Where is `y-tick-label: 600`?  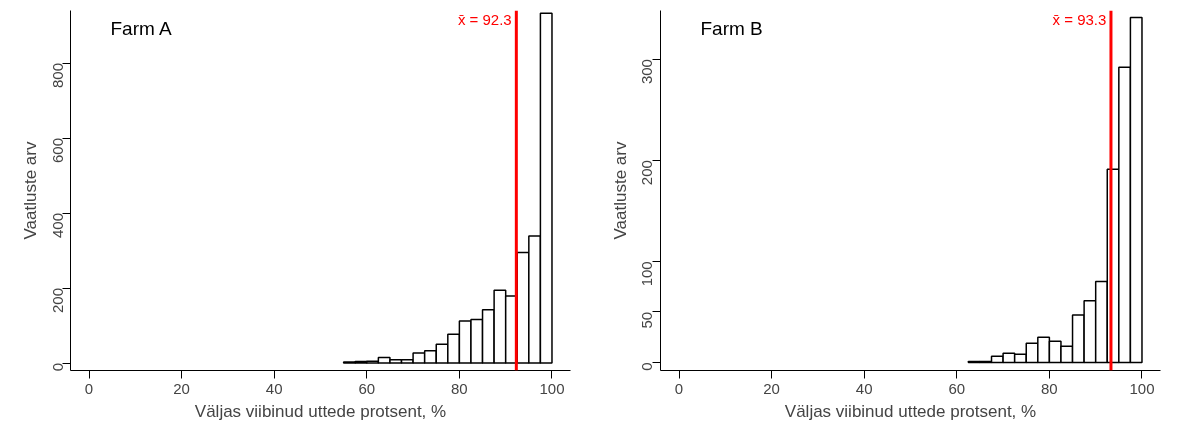 y-tick-label: 600 is located at coordinates (57, 151).